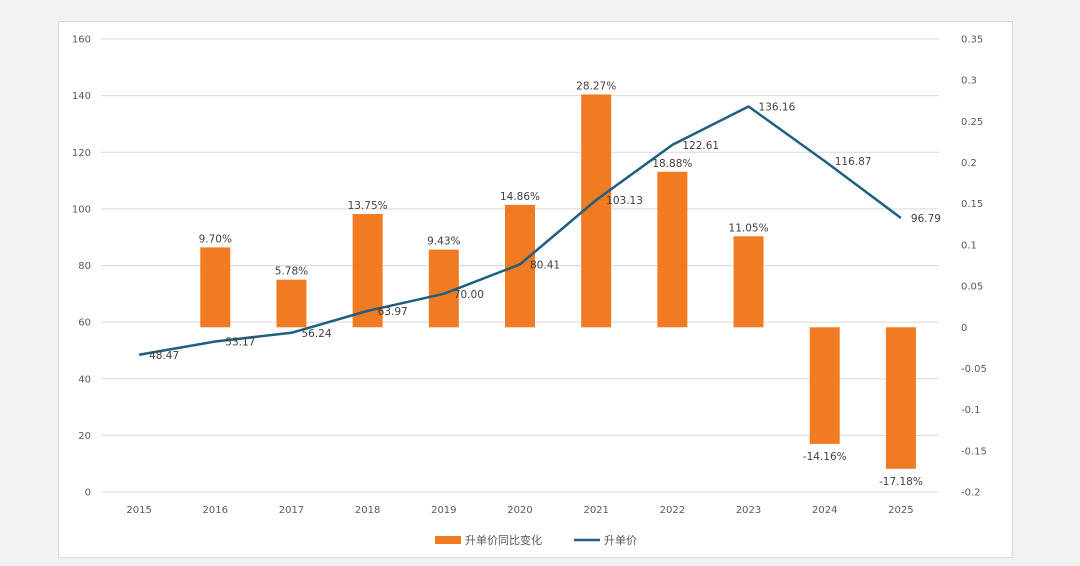 The image size is (1080, 566). What do you see at coordinates (969, 245) in the screenshot?
I see `y-right-tick-label: 0.1` at bounding box center [969, 245].